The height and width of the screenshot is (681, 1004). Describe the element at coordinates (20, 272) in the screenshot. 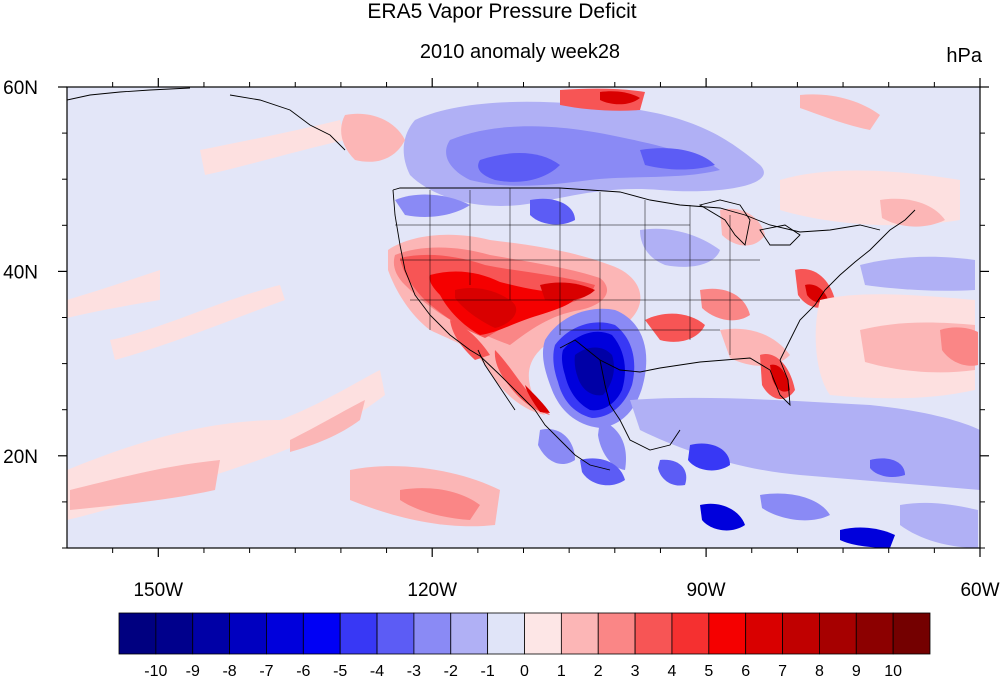

I see `y-tick-label: 40N` at that location.